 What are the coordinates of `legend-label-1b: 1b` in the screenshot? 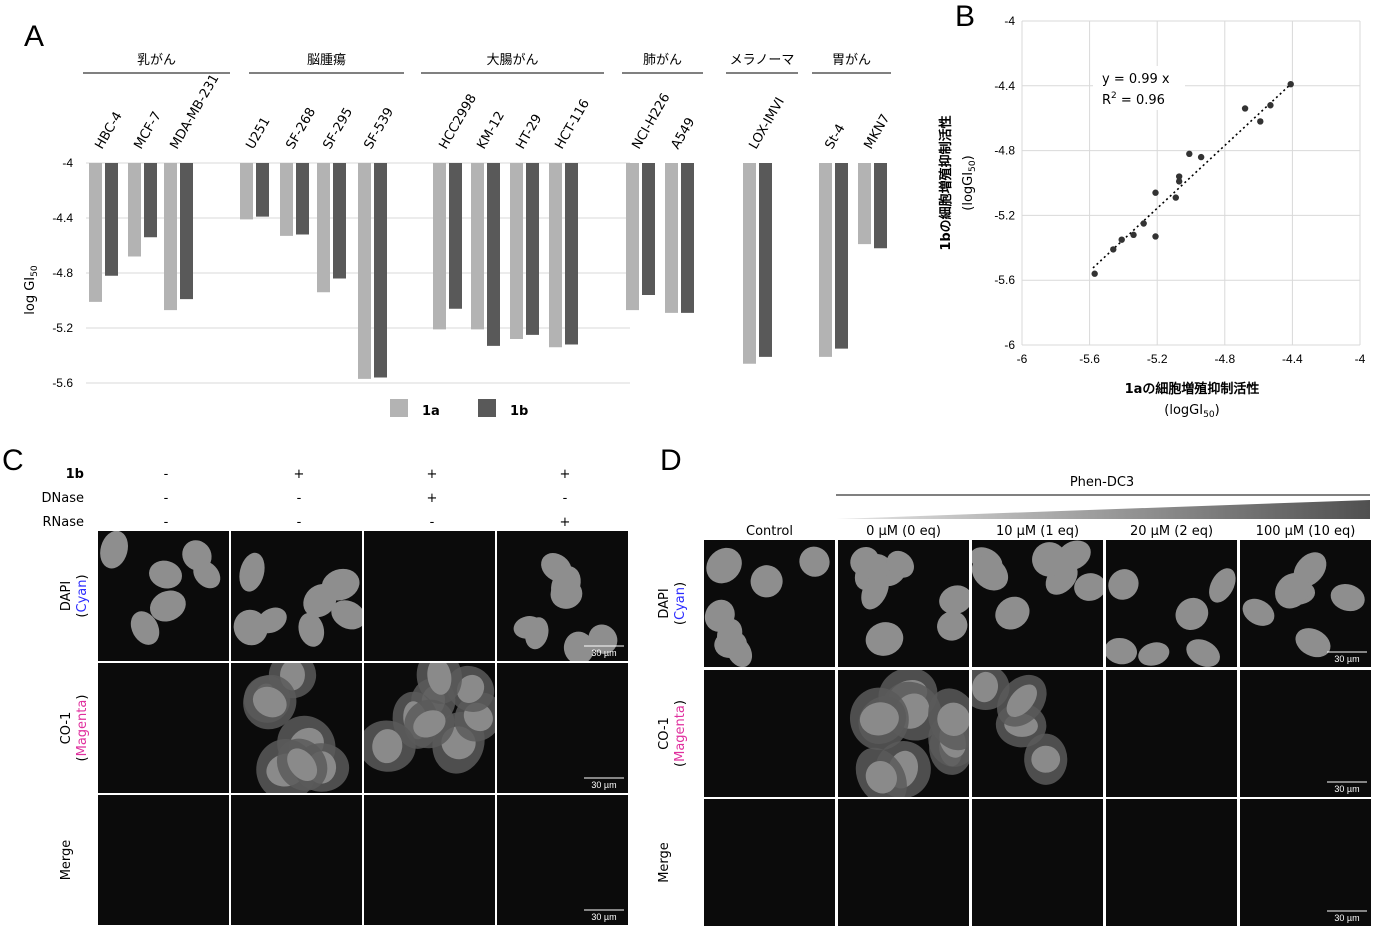 It's located at (519, 411).